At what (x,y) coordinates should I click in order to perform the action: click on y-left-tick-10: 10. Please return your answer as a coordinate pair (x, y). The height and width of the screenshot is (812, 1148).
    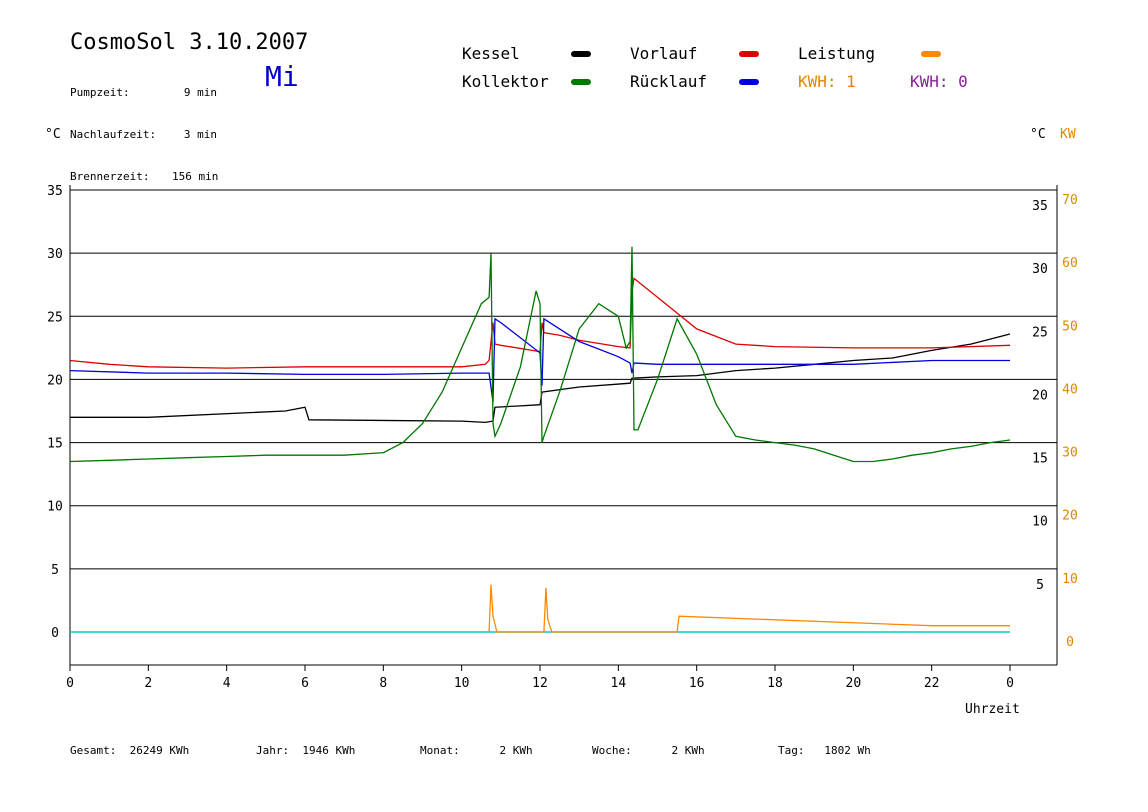
    Looking at the image, I should click on (55, 507).